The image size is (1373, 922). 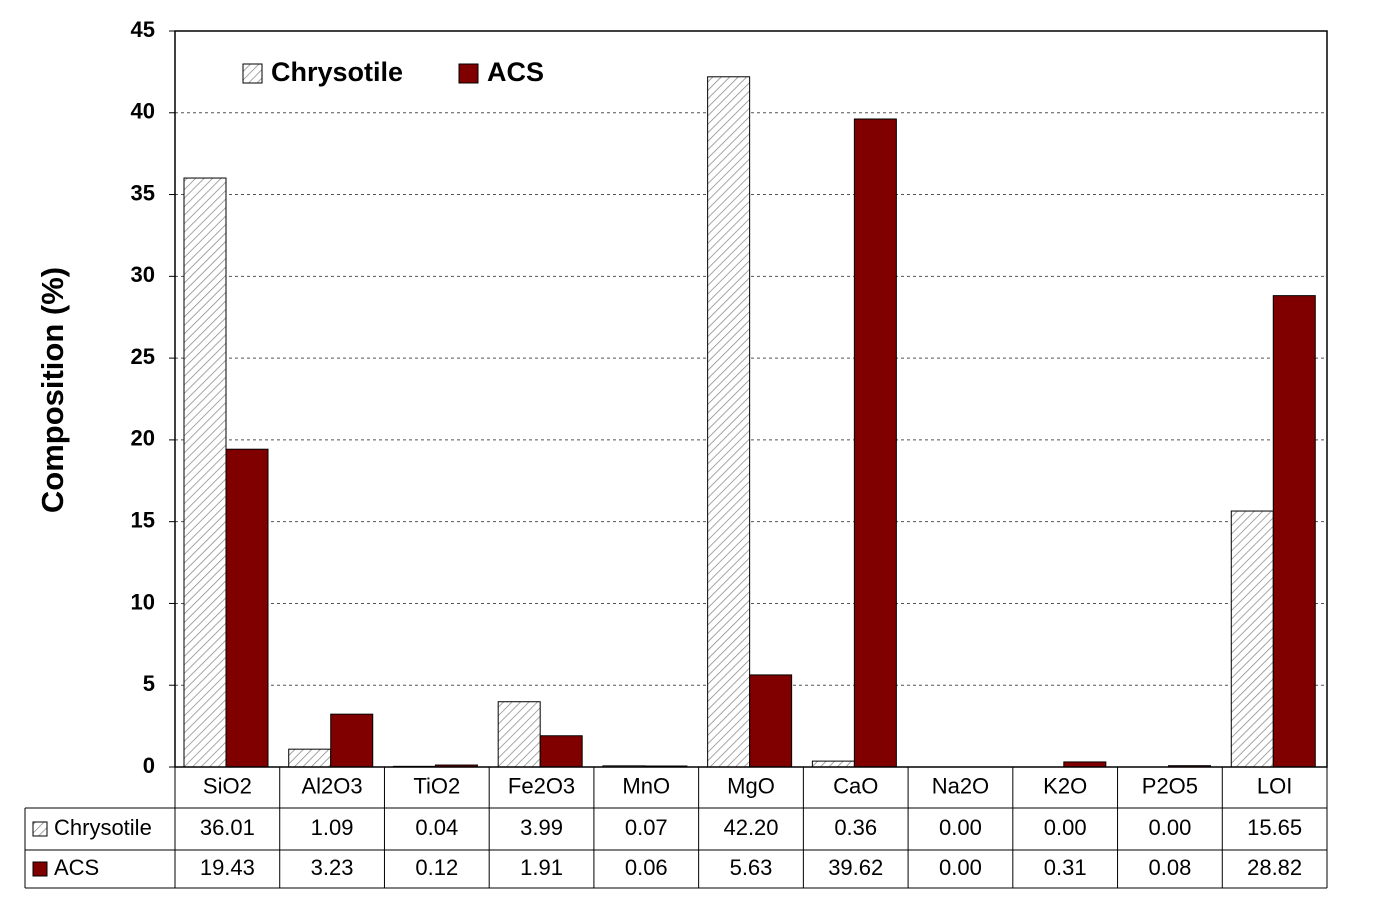 I want to click on table-cell: 0.31, so click(x=1065, y=867).